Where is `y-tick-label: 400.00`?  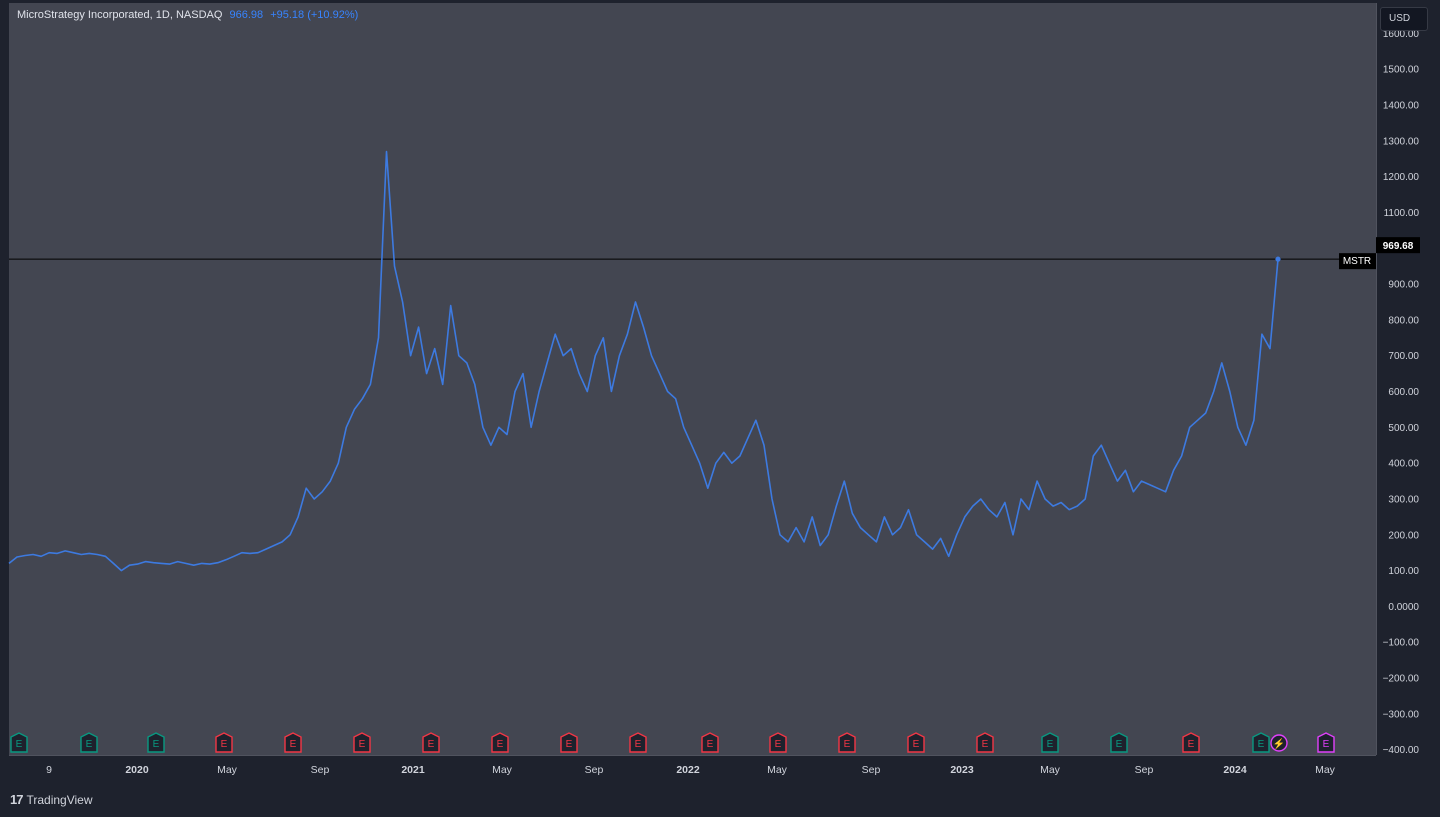 y-tick-label: 400.00 is located at coordinates (1403, 464).